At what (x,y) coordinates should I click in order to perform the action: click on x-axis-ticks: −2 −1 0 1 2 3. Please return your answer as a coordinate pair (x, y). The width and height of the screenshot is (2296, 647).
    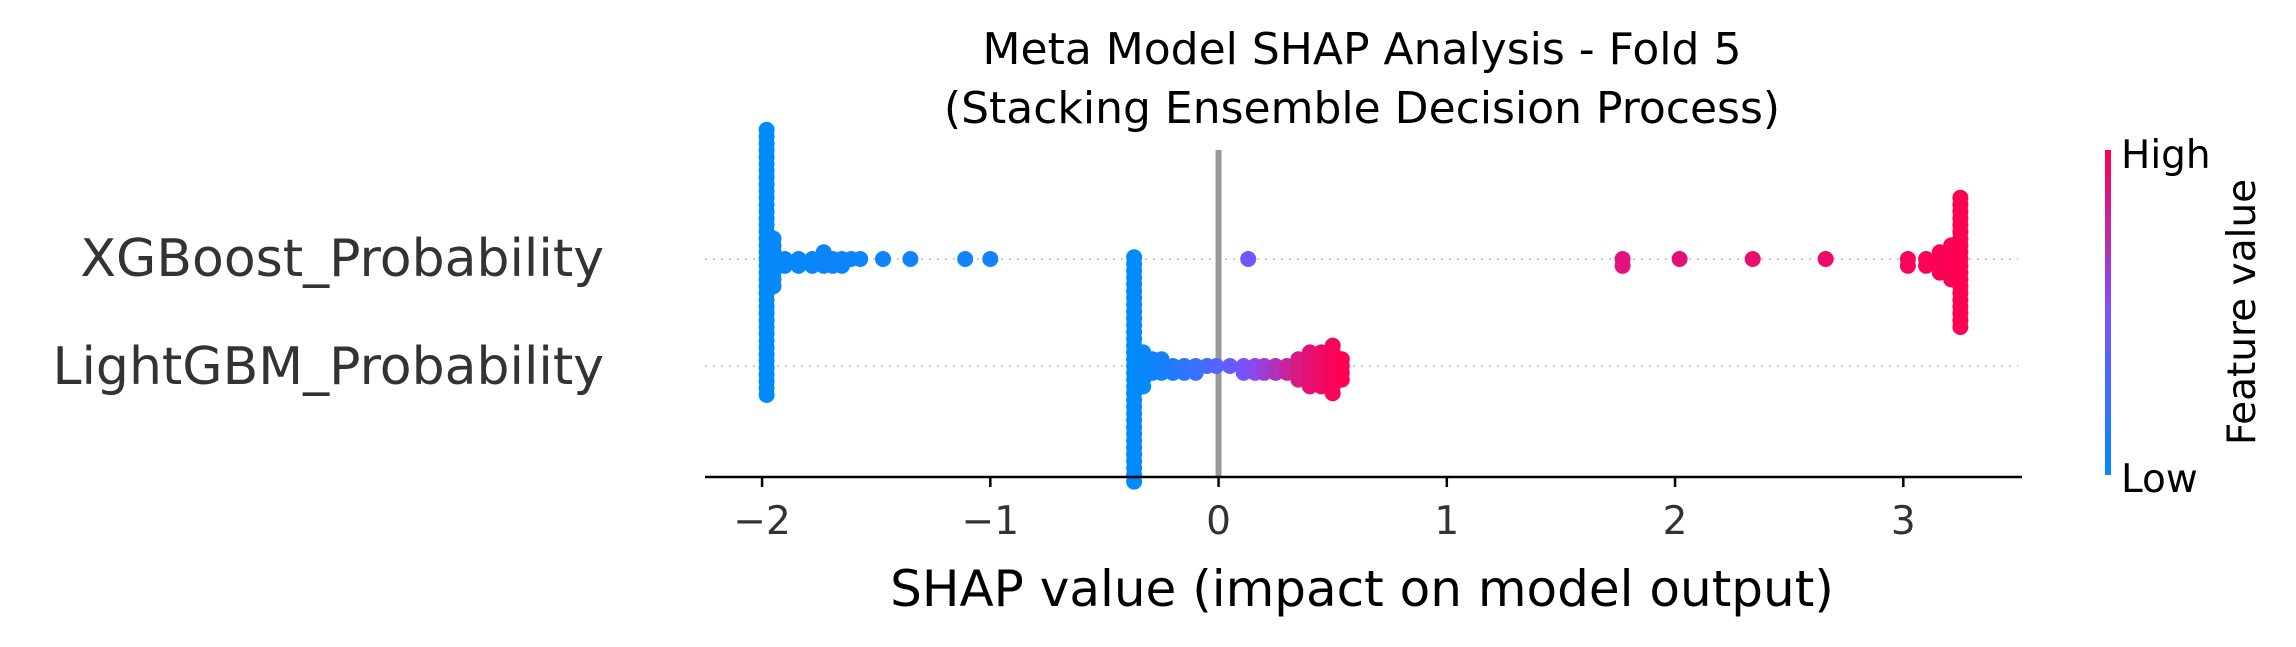
    Looking at the image, I should click on (1324, 510).